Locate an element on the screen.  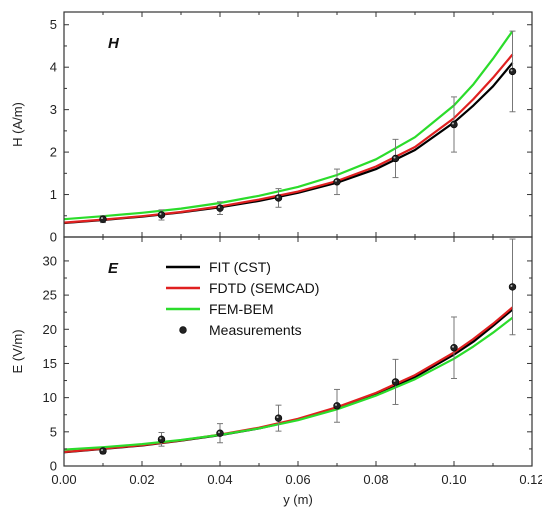
y-tick-label: 1 is located at coordinates (53, 194).